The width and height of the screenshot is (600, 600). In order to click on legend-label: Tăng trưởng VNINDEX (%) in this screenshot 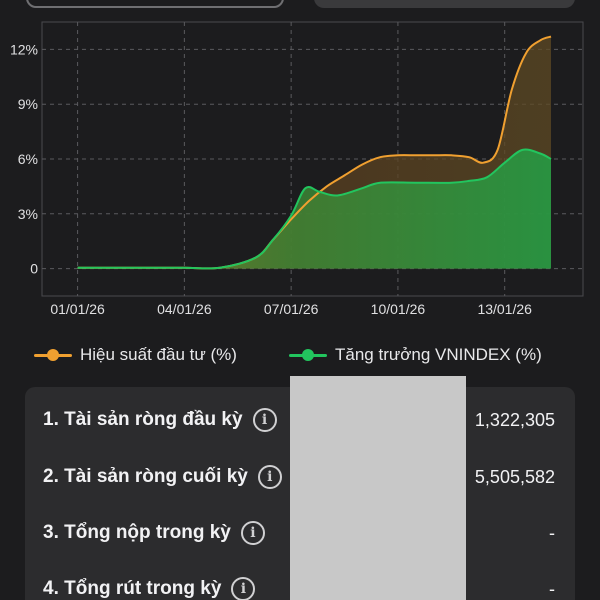, I will do `click(438, 354)`.